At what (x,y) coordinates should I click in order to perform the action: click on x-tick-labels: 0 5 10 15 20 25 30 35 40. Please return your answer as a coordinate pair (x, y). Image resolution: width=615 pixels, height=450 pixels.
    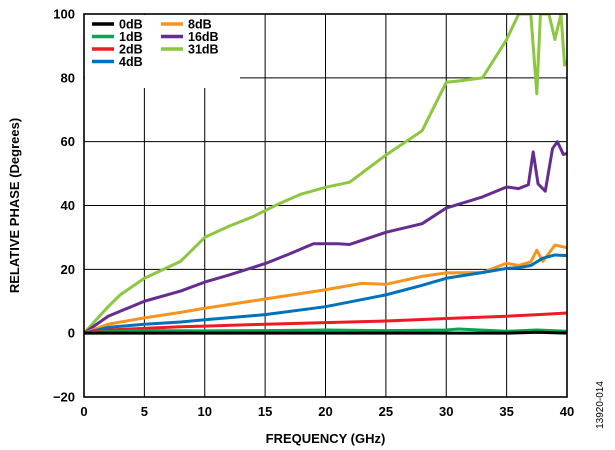
    Looking at the image, I should click on (327, 411).